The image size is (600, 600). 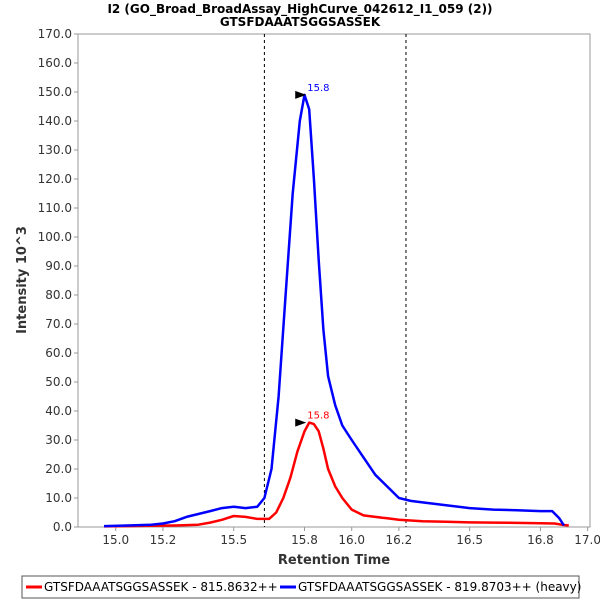 I want to click on peak-annotations: 15.8 15.8, so click(x=312, y=255).